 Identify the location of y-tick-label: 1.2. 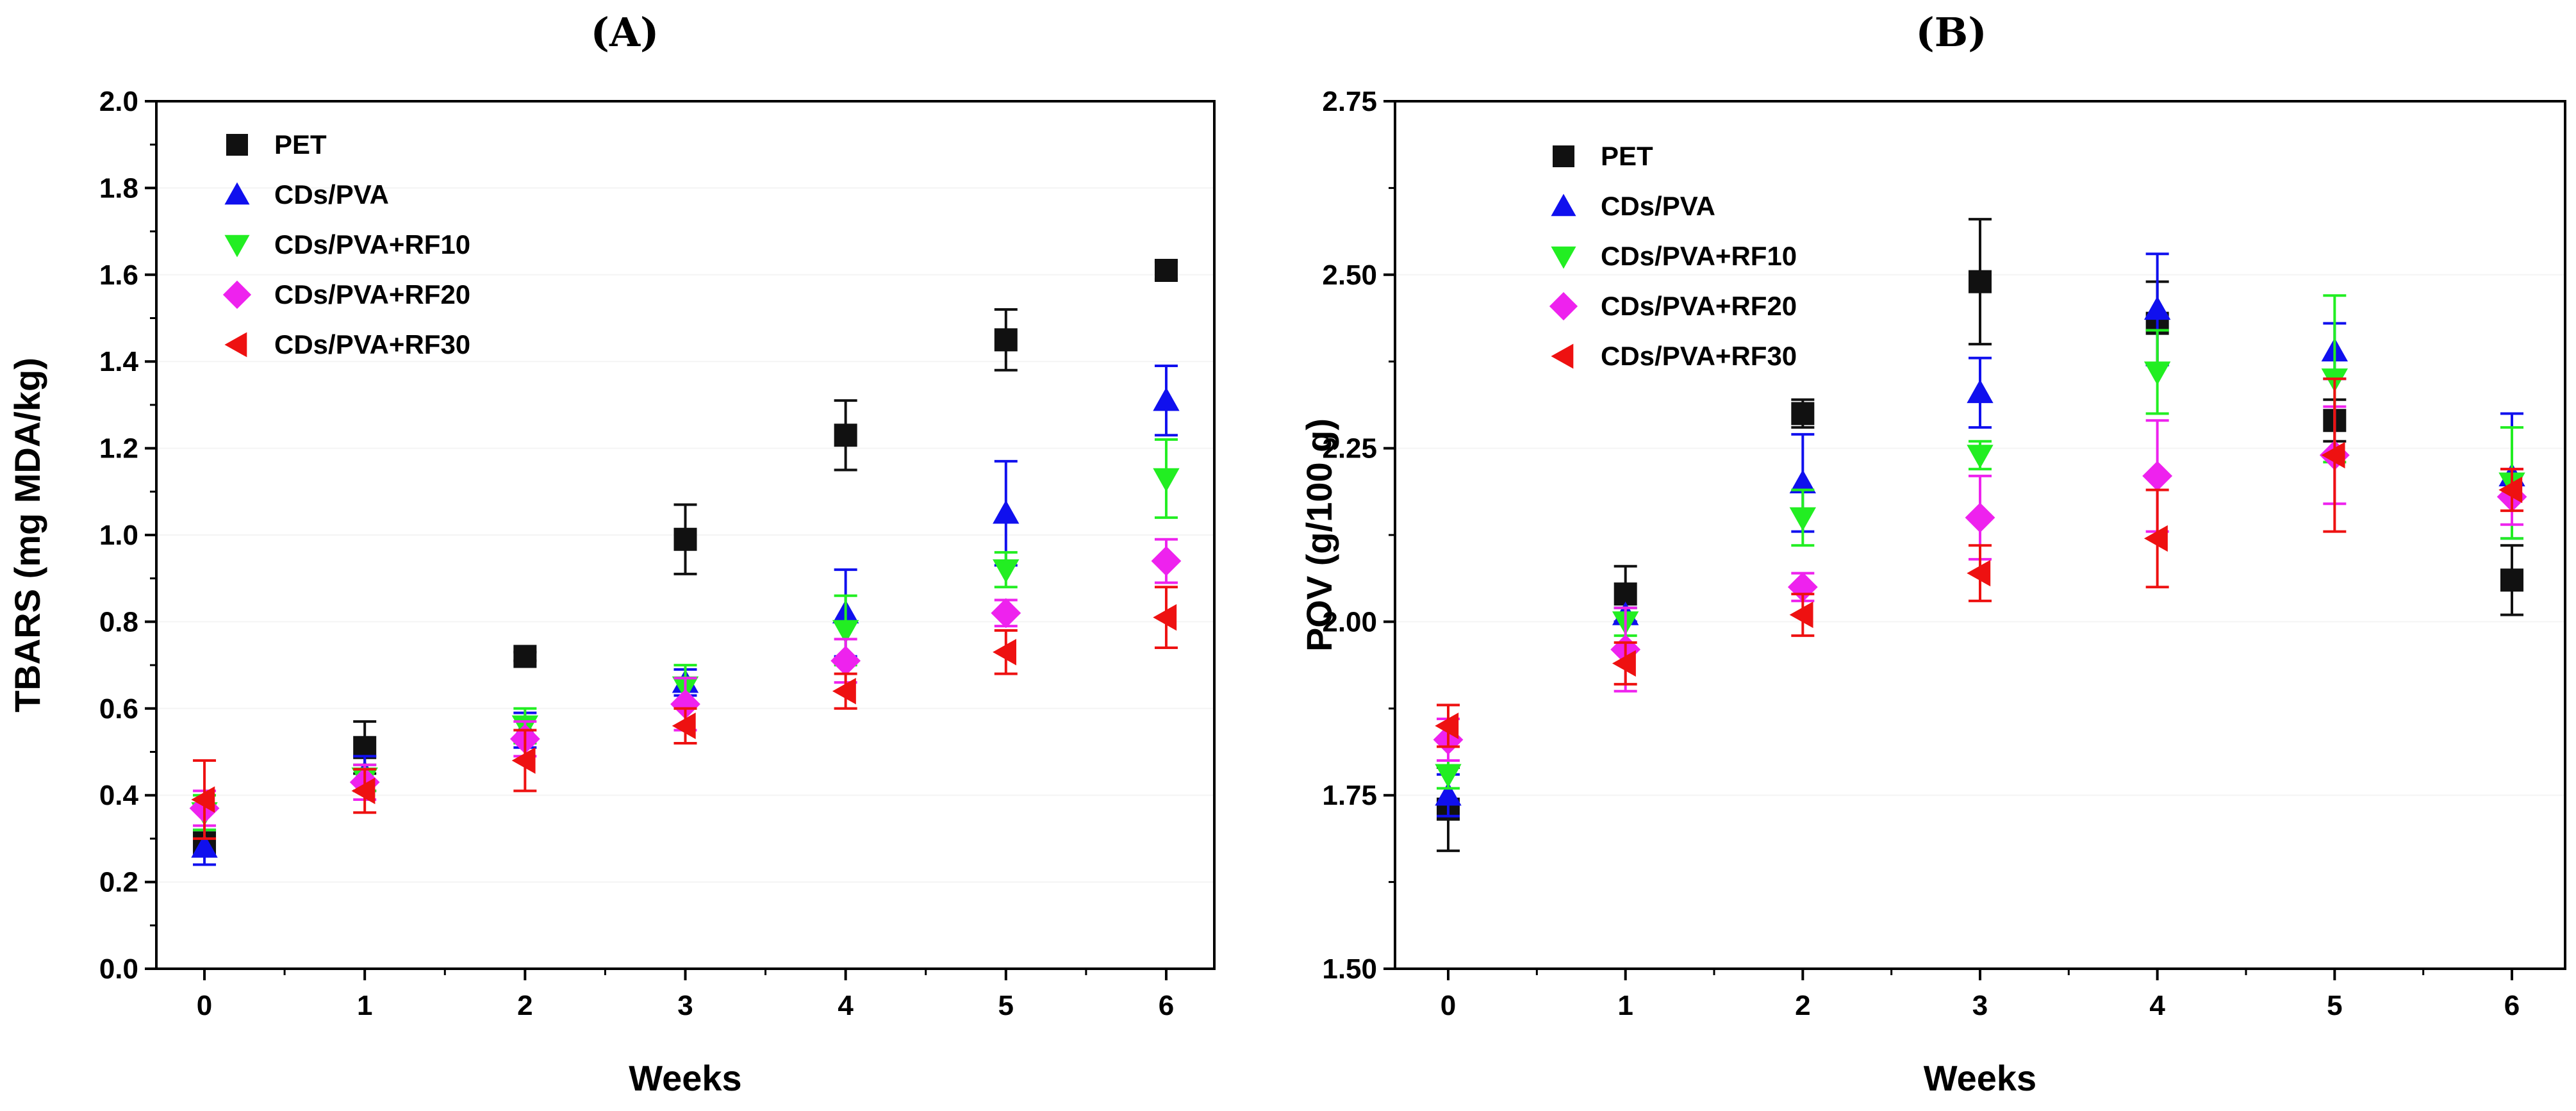
(118, 449).